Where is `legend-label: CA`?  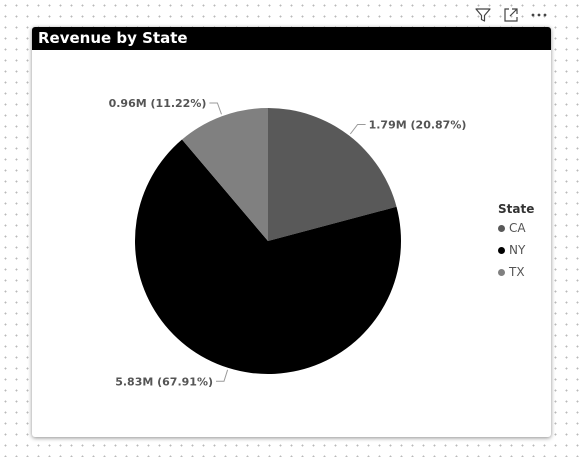
legend-label: CA is located at coordinates (517, 228).